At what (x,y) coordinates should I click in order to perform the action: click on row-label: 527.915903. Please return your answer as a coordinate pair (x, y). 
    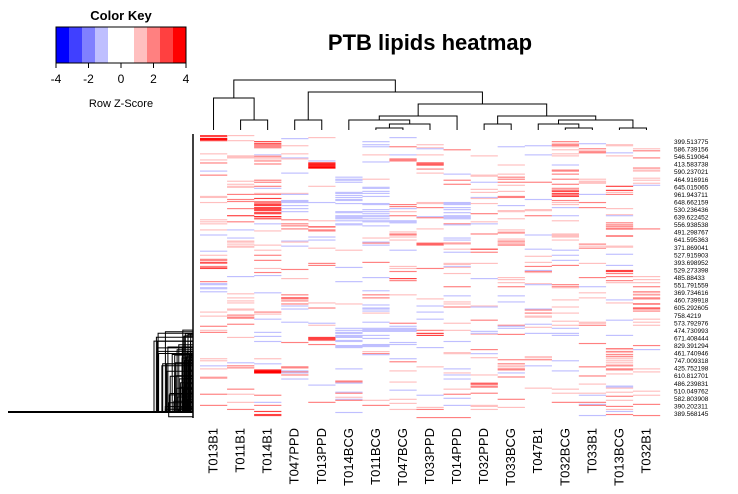
    Looking at the image, I should click on (691, 255).